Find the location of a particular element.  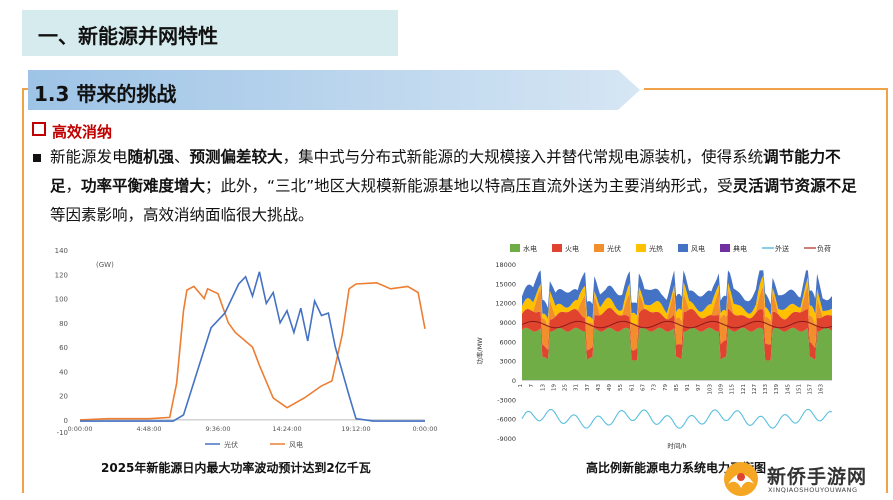

x-tick-label: 19 is located at coordinates (554, 387).